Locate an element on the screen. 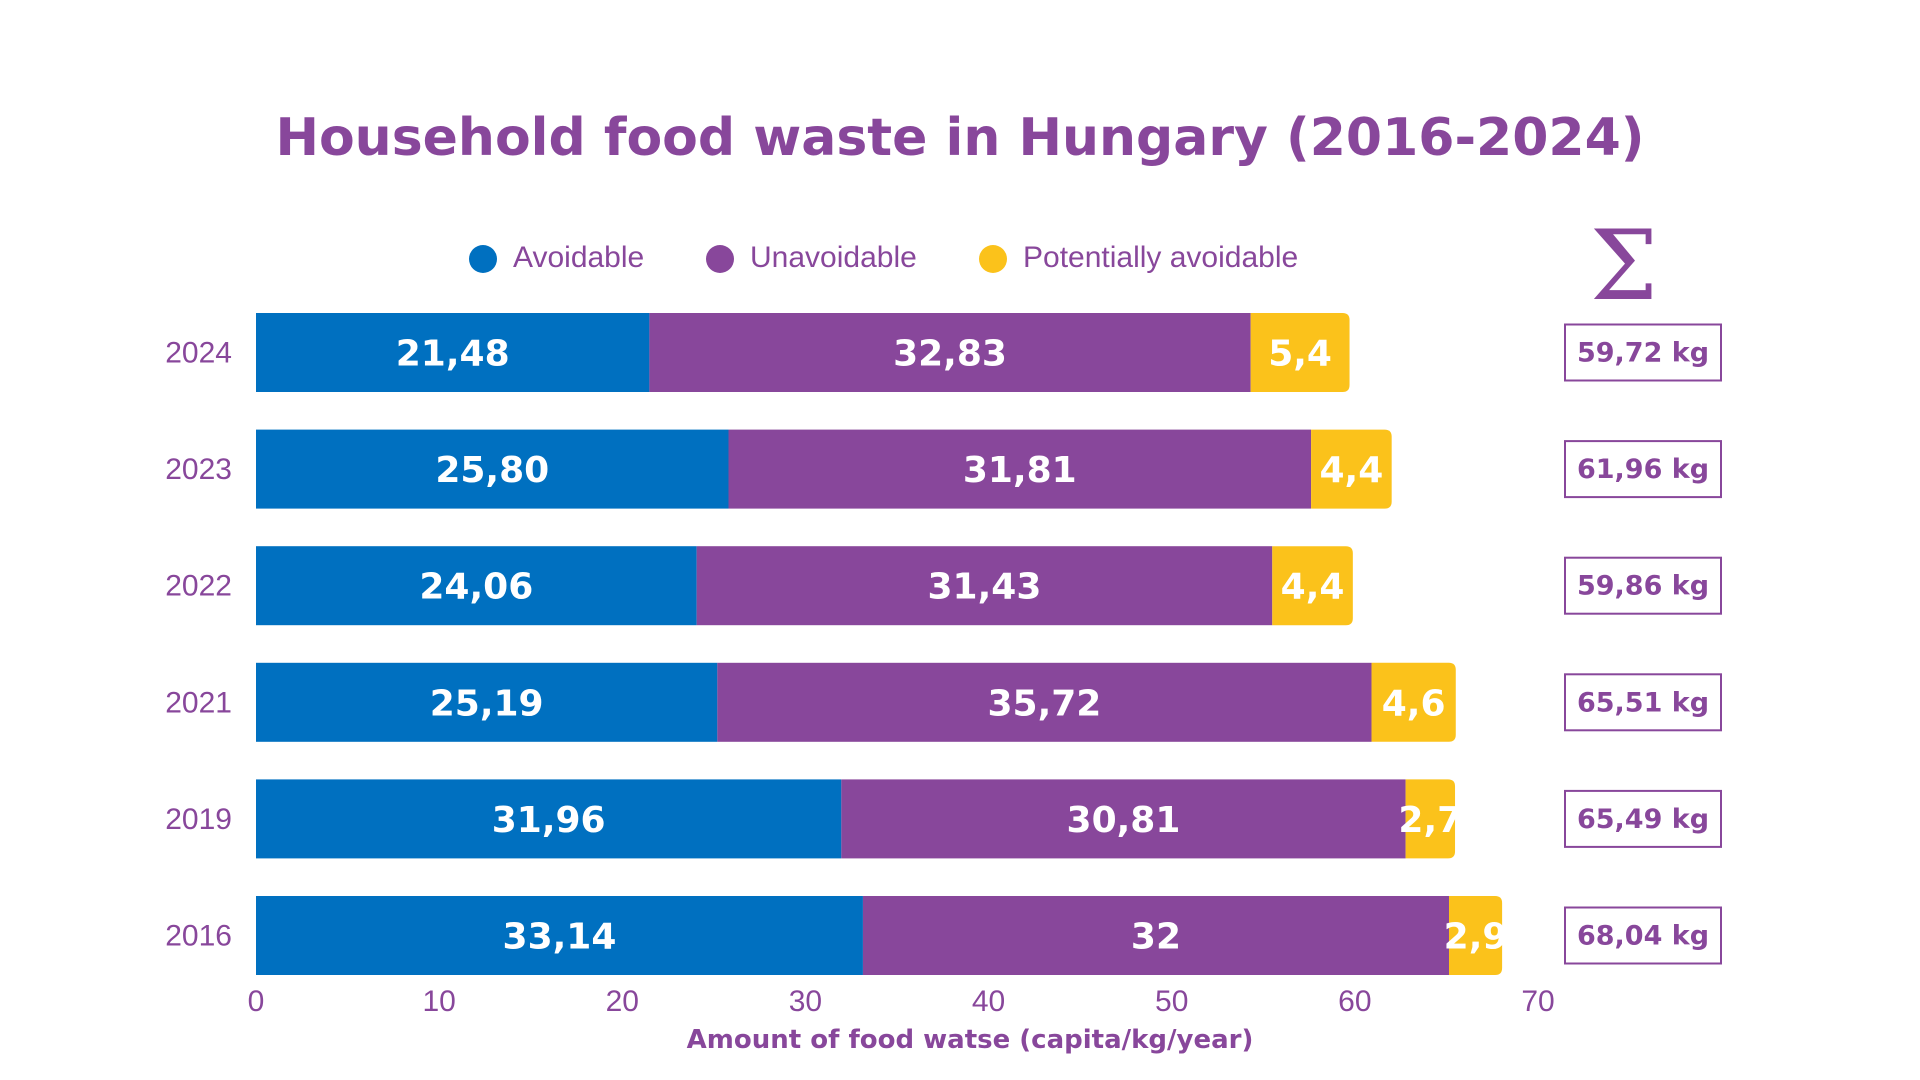 The image size is (1920, 1080). total-value: 68,04 kg is located at coordinates (1643, 936).